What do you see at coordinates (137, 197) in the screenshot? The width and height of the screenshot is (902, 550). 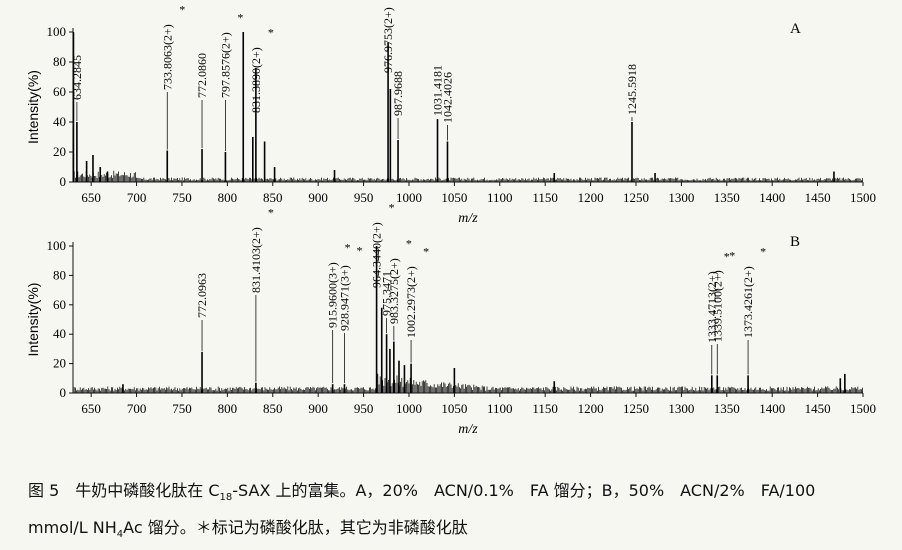 I see `panel-a-x-tick-label: 700` at bounding box center [137, 197].